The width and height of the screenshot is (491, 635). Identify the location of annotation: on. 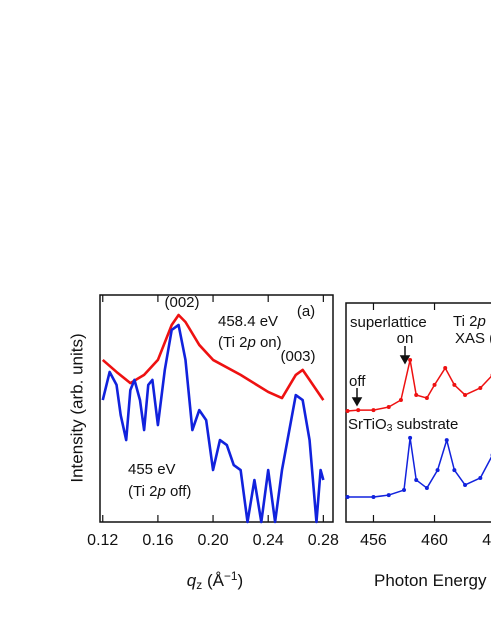
(405, 338).